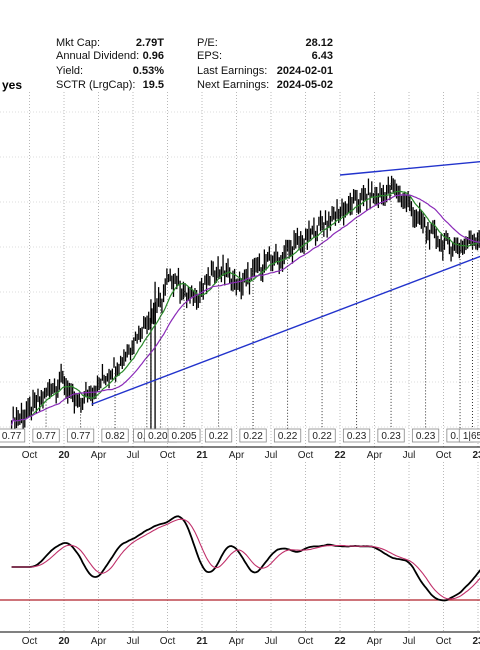  Describe the element at coordinates (202, 641) in the screenshot. I see `indicator-time-label: 21` at that location.